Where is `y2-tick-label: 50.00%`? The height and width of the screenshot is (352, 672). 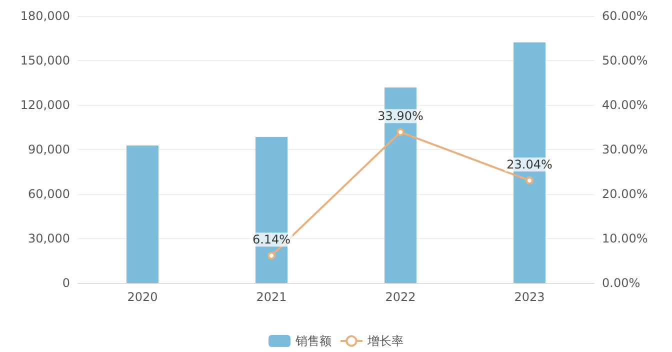 y2-tick-label: 50.00% is located at coordinates (625, 61).